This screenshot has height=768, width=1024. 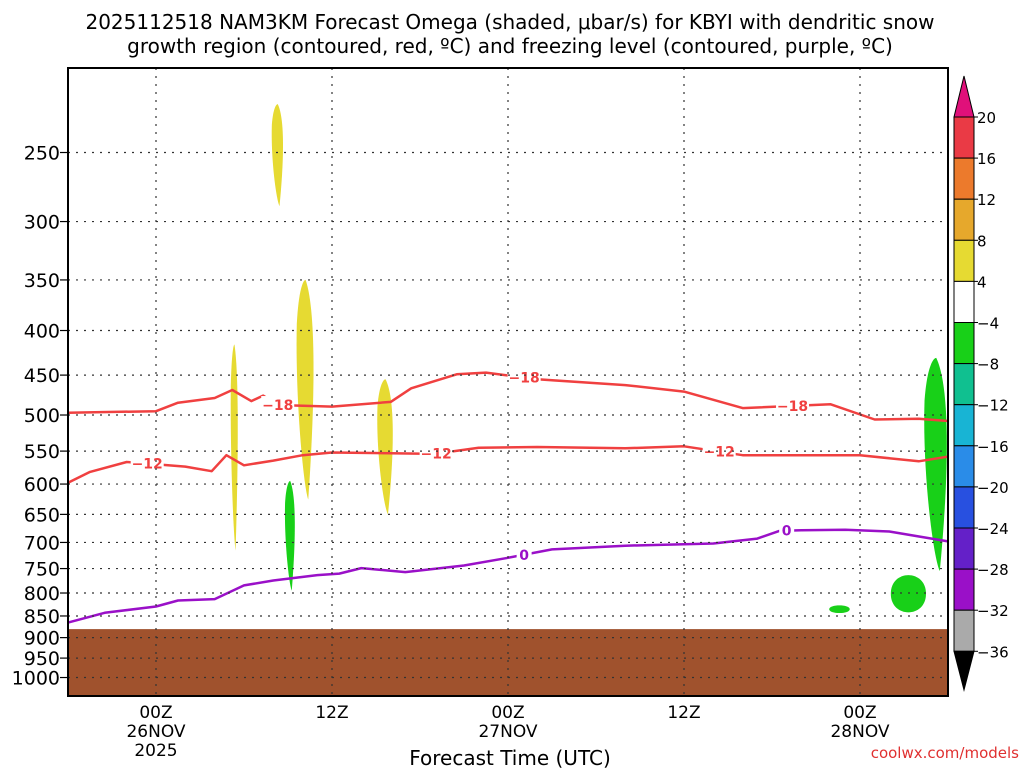 I want to click on y-tick-label: 1000, so click(x=36, y=679).